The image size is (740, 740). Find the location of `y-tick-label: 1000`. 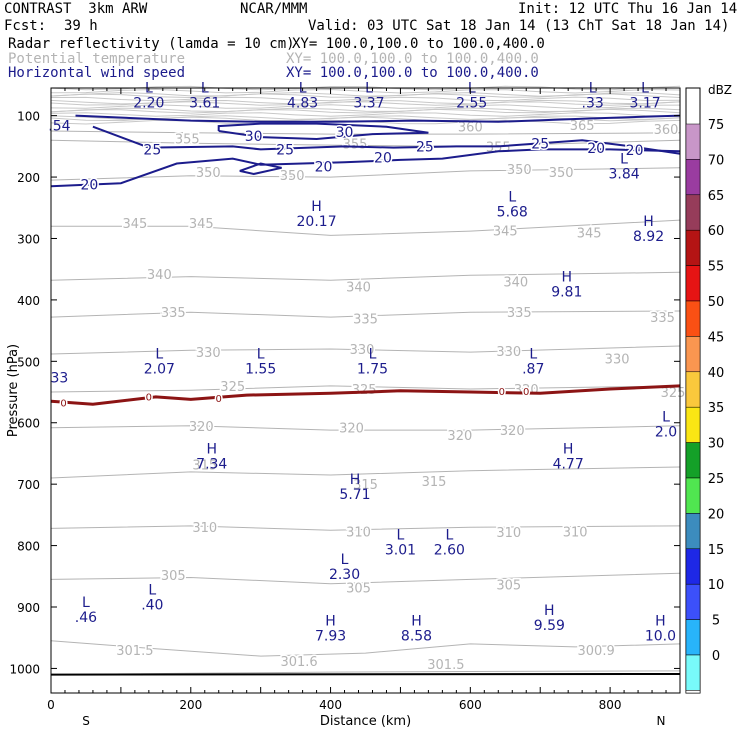

y-tick-label: 1000 is located at coordinates (24, 669).